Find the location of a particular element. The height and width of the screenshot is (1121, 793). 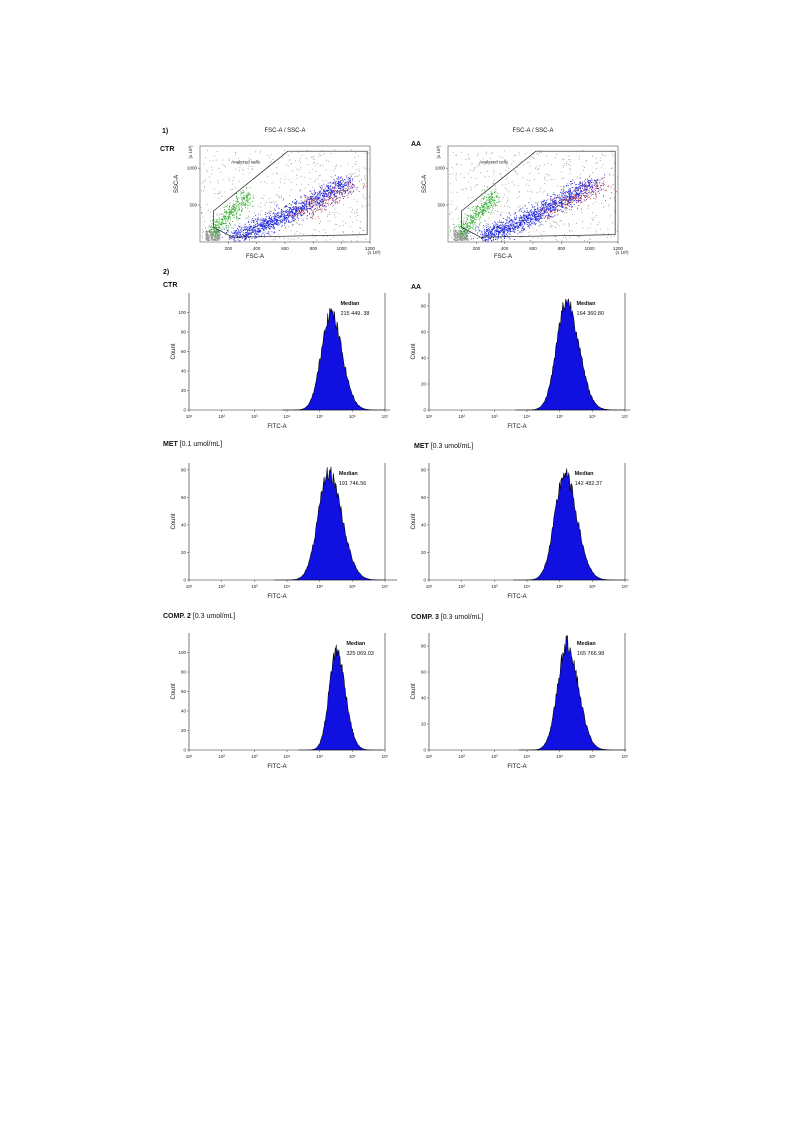

section-1-label: 1) is located at coordinates (165, 131).